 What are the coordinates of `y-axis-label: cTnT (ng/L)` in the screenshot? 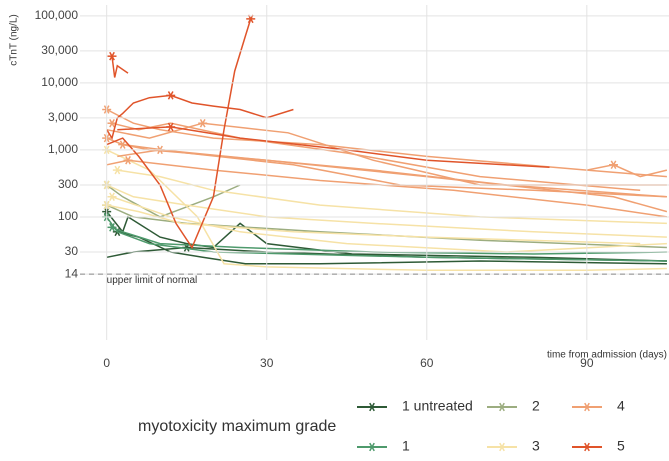 It's located at (14, 40).